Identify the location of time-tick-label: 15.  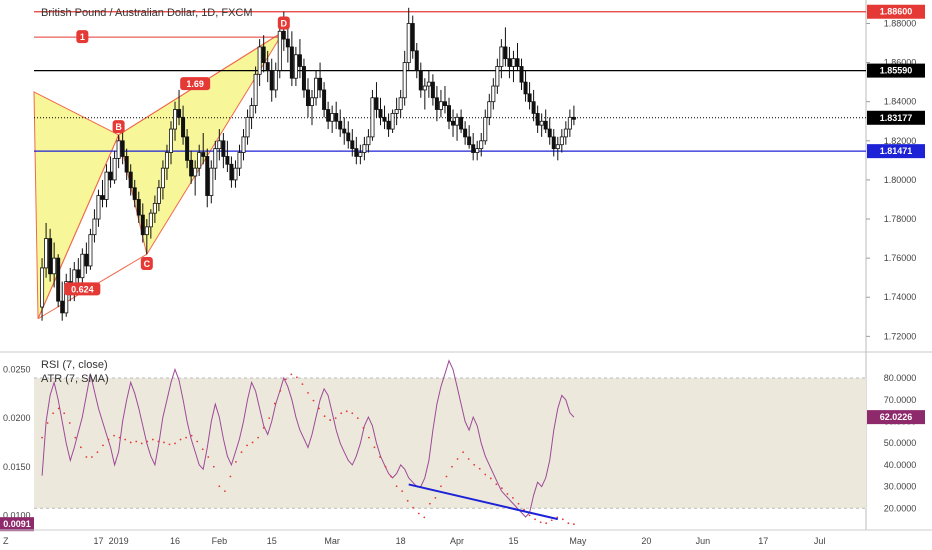
(513, 541).